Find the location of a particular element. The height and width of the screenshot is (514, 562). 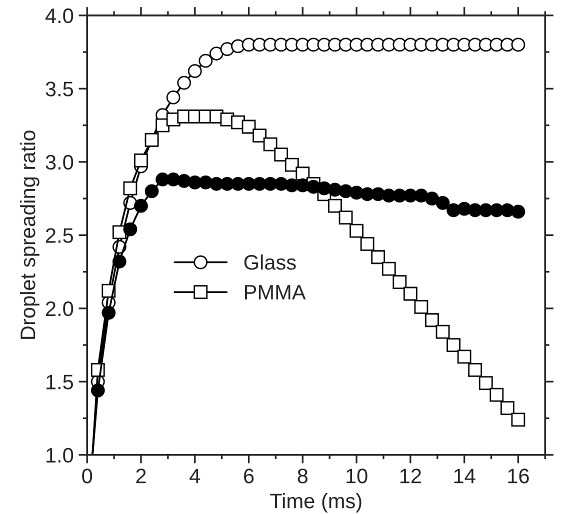

y-tick-label: 1.0 is located at coordinates (60, 455).